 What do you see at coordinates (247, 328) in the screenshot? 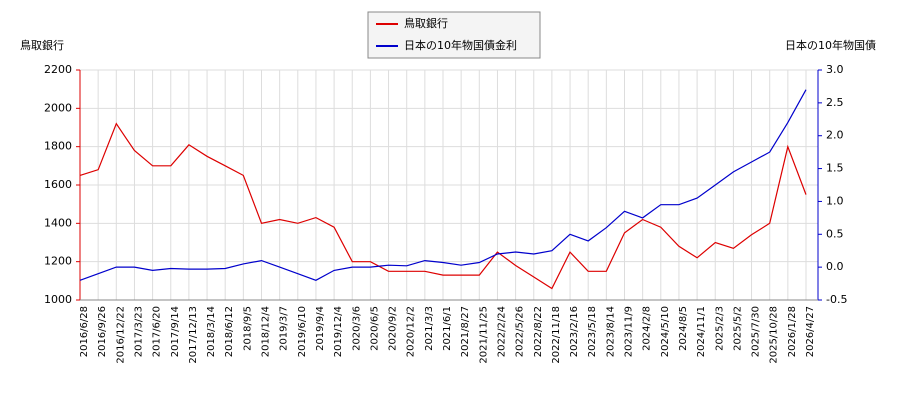
I see `x-tick-label: 2018/9/5` at bounding box center [247, 328].